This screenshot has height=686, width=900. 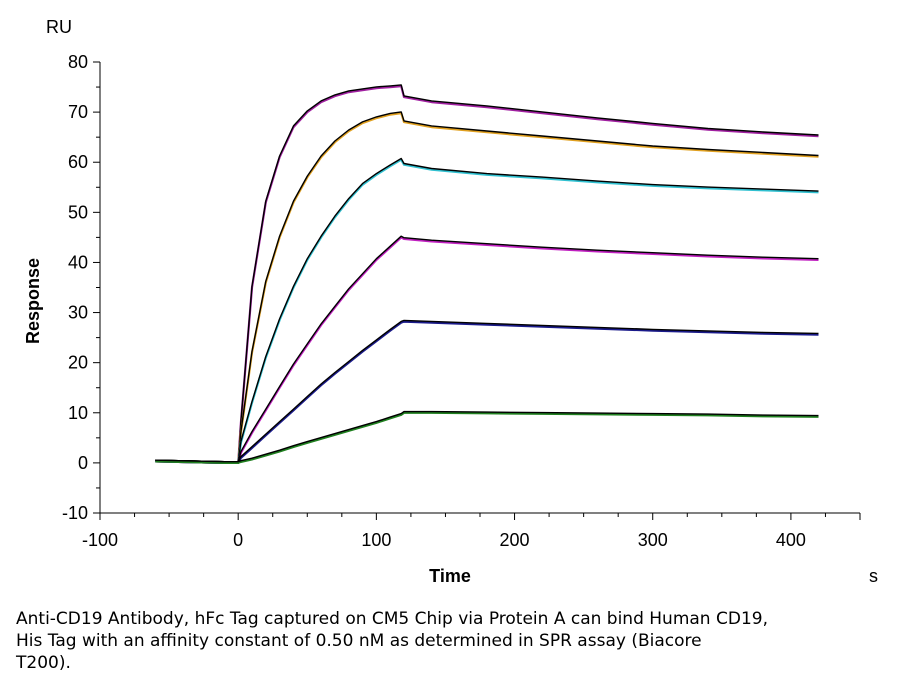 I want to click on x-tick-label: 0, so click(x=238, y=540).